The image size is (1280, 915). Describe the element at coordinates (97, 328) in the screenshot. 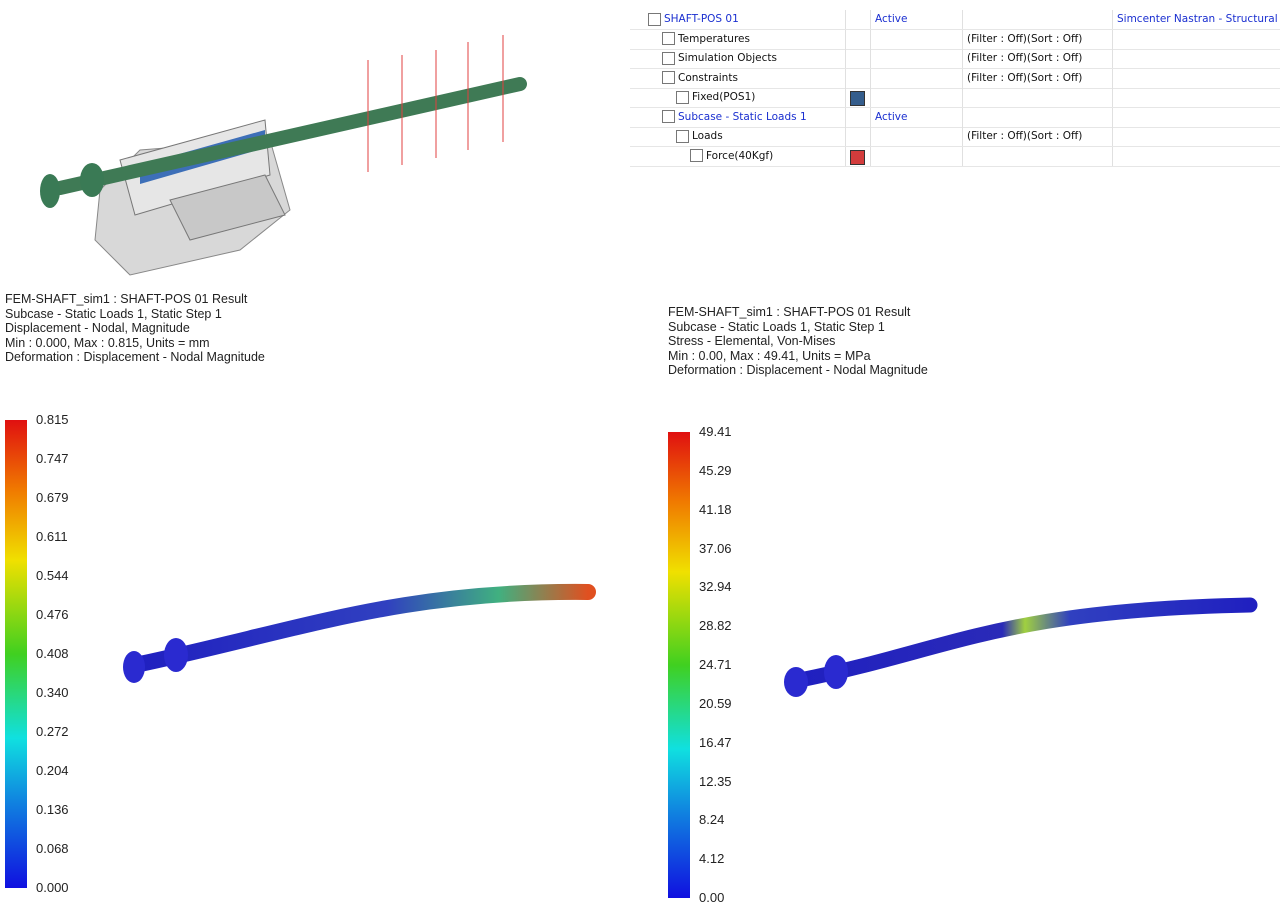

I see `header-line: Displacement - Nodal, Magnitude` at that location.